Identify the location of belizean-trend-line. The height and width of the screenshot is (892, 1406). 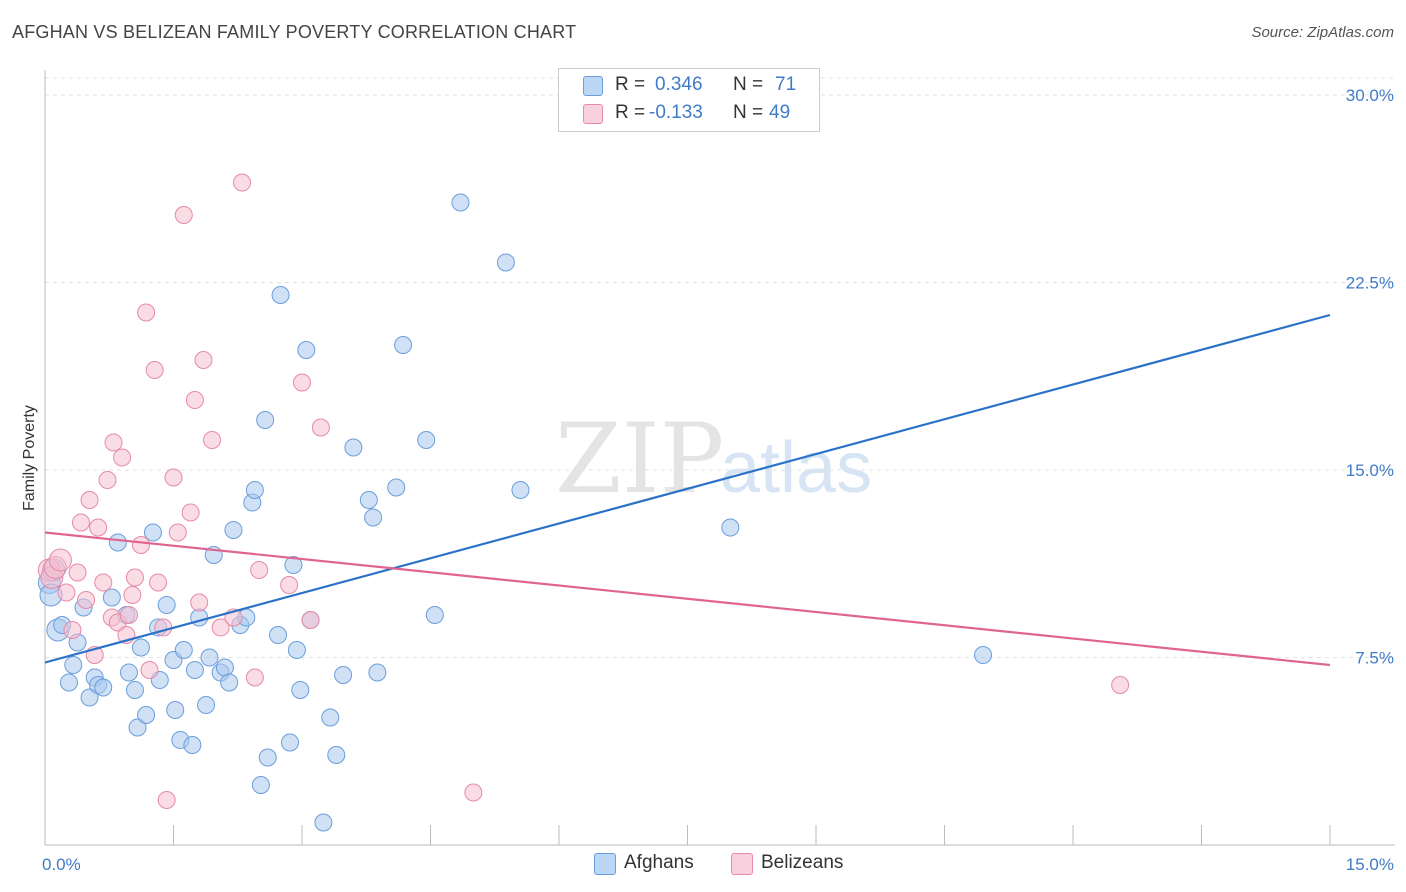
(687, 599).